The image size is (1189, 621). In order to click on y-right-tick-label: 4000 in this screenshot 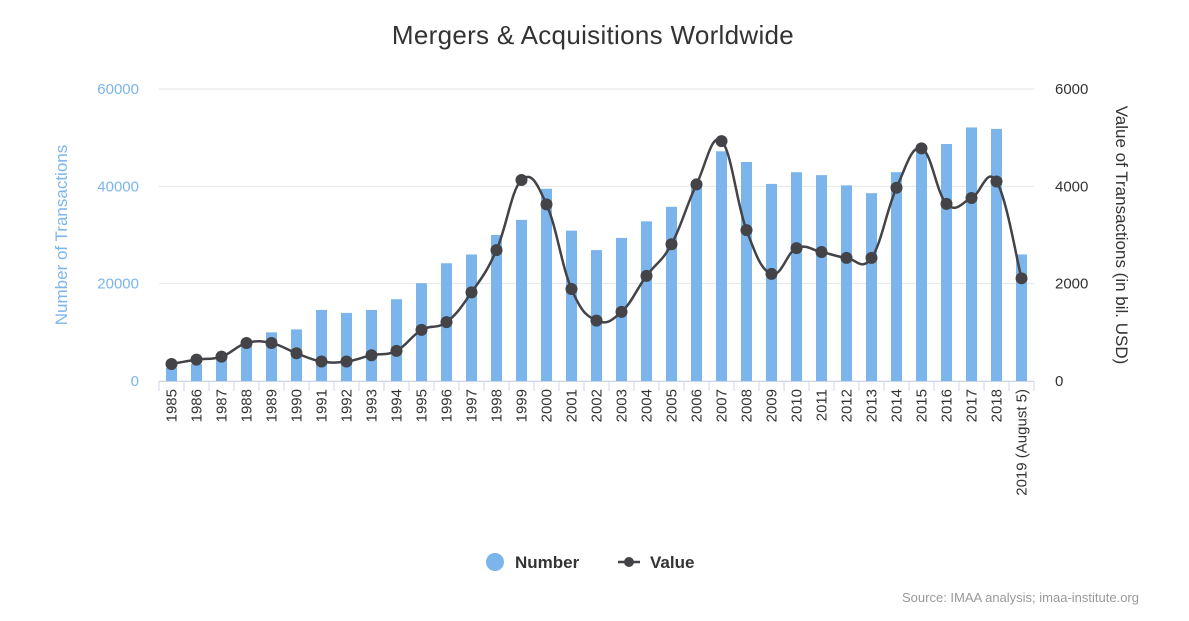, I will do `click(1071, 186)`.